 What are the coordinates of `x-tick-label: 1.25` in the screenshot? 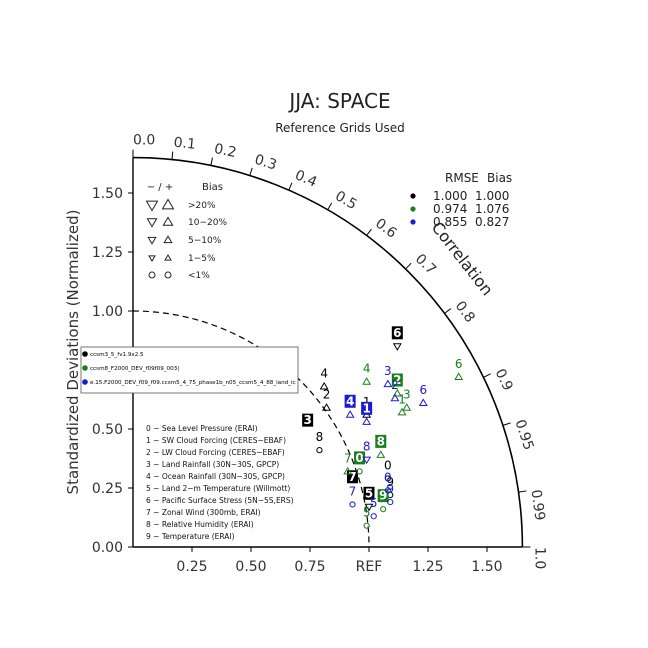 It's located at (427, 567).